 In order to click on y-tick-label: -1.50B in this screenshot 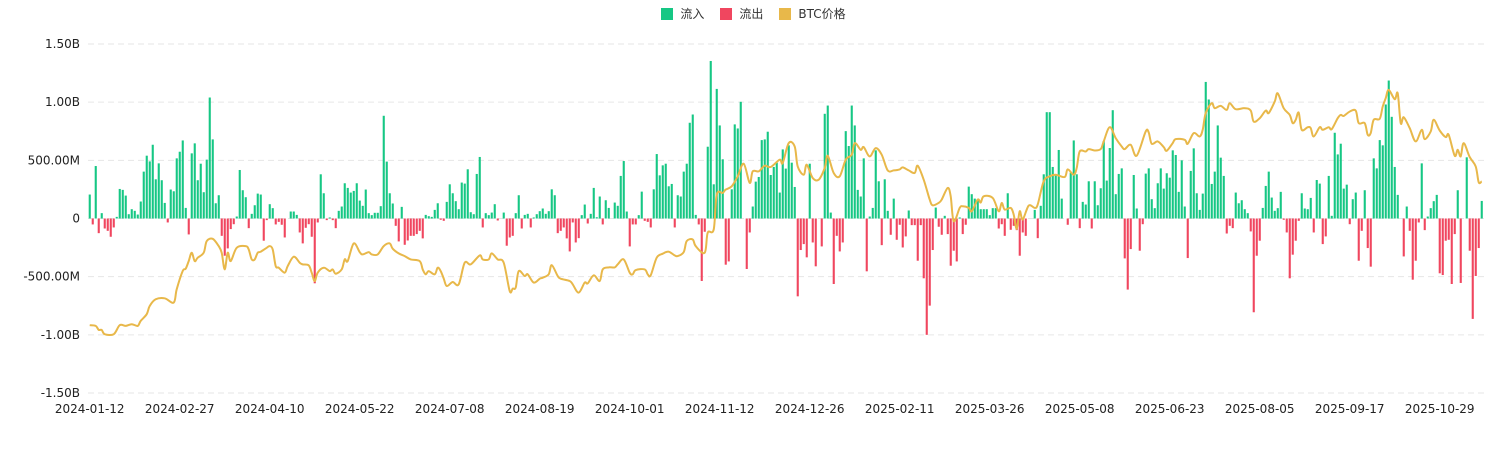, I will do `click(60, 393)`.